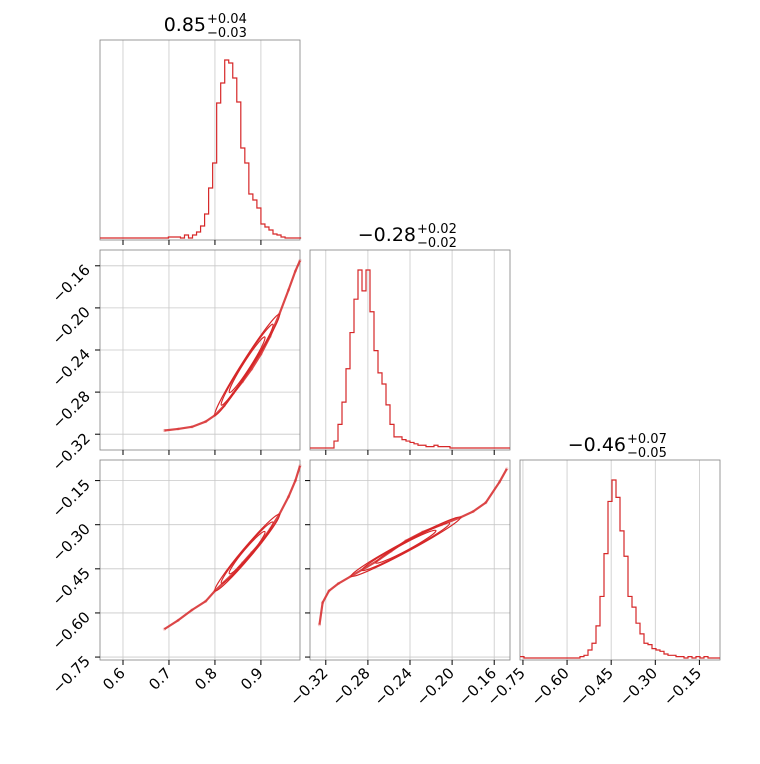 The image size is (760, 764). I want to click on scatter-panel-0-2-trend-line, so click(232, 548).